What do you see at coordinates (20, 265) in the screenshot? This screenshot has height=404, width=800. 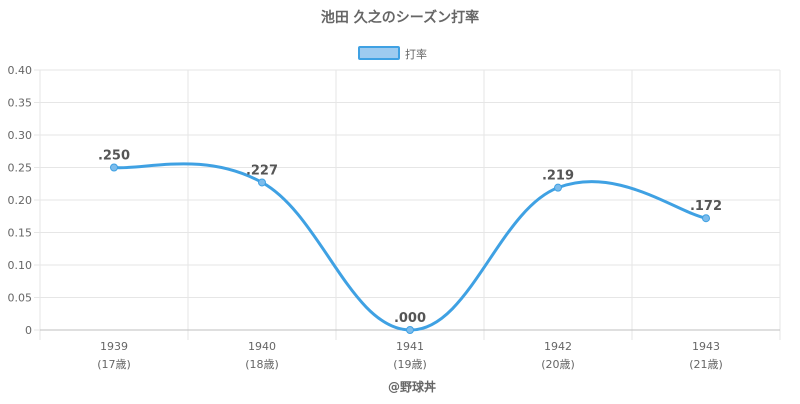 I see `y-tick-label: 0.10` at bounding box center [20, 265].